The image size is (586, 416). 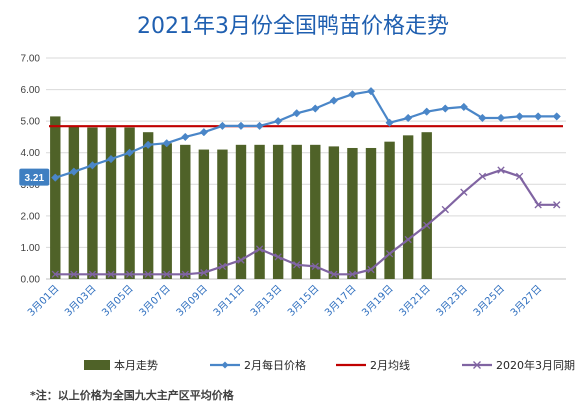 I want to click on legend-label: 2月每日价格, so click(x=275, y=365).